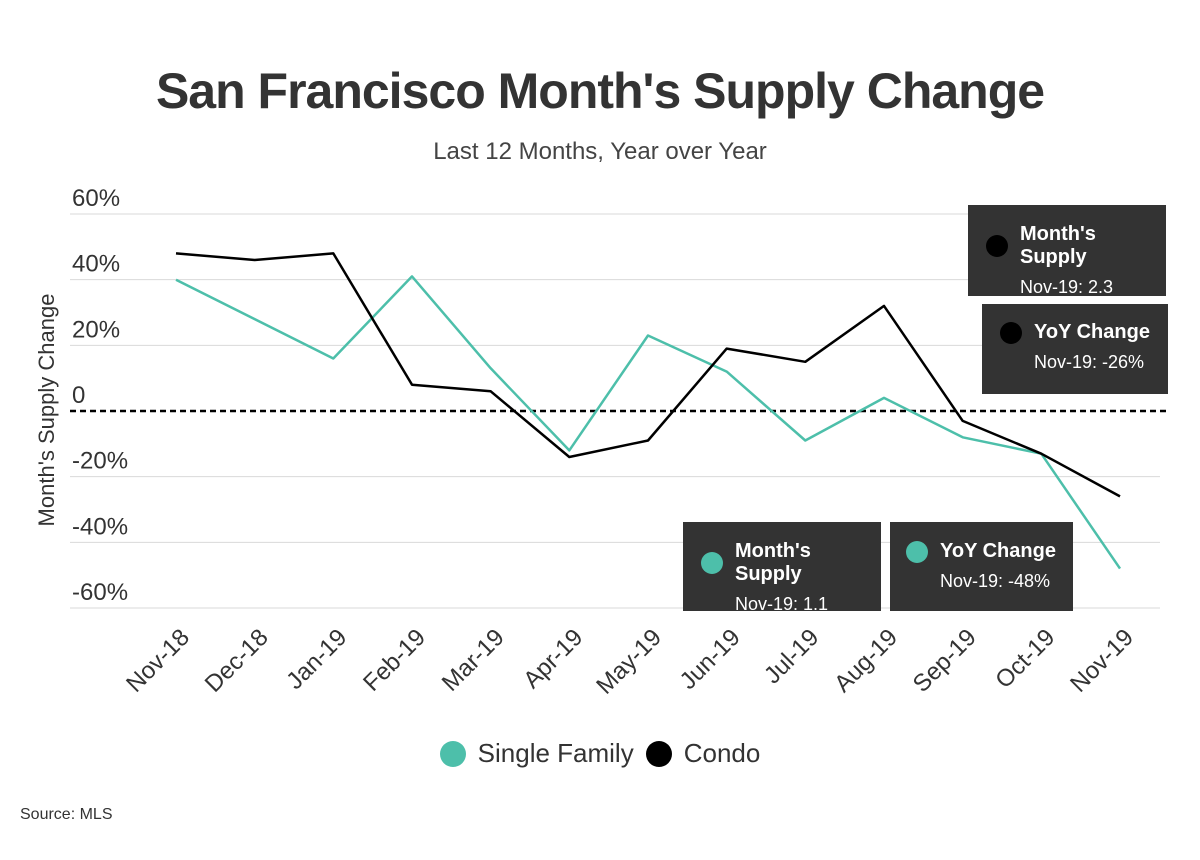 Image resolution: width=1200 pixels, height=860 pixels. What do you see at coordinates (96, 198) in the screenshot?
I see `y-tick-label: 60%` at bounding box center [96, 198].